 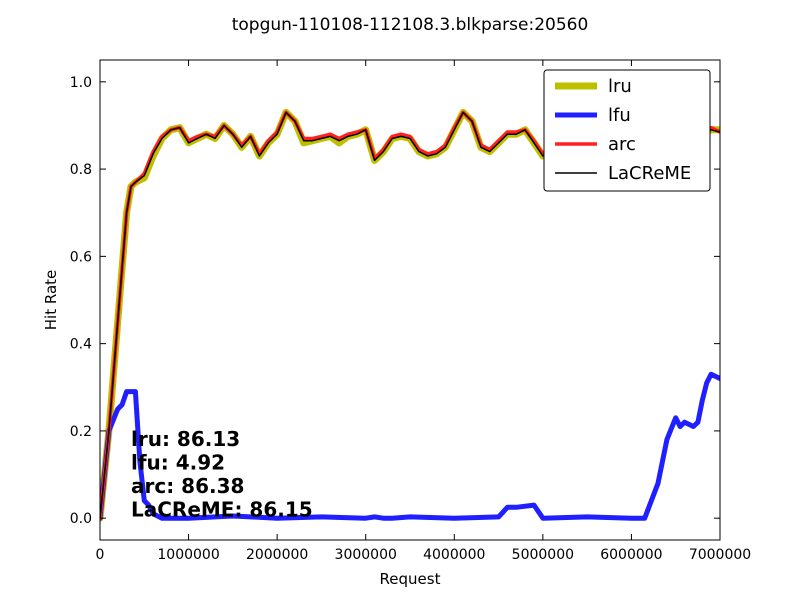 I want to click on y-tick-label: 1.0, so click(x=81, y=83).